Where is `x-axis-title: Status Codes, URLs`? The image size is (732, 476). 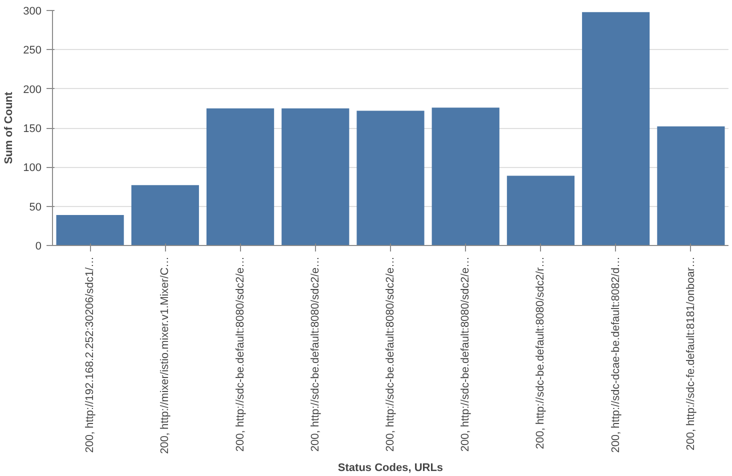 x-axis-title: Status Codes, URLs is located at coordinates (391, 468).